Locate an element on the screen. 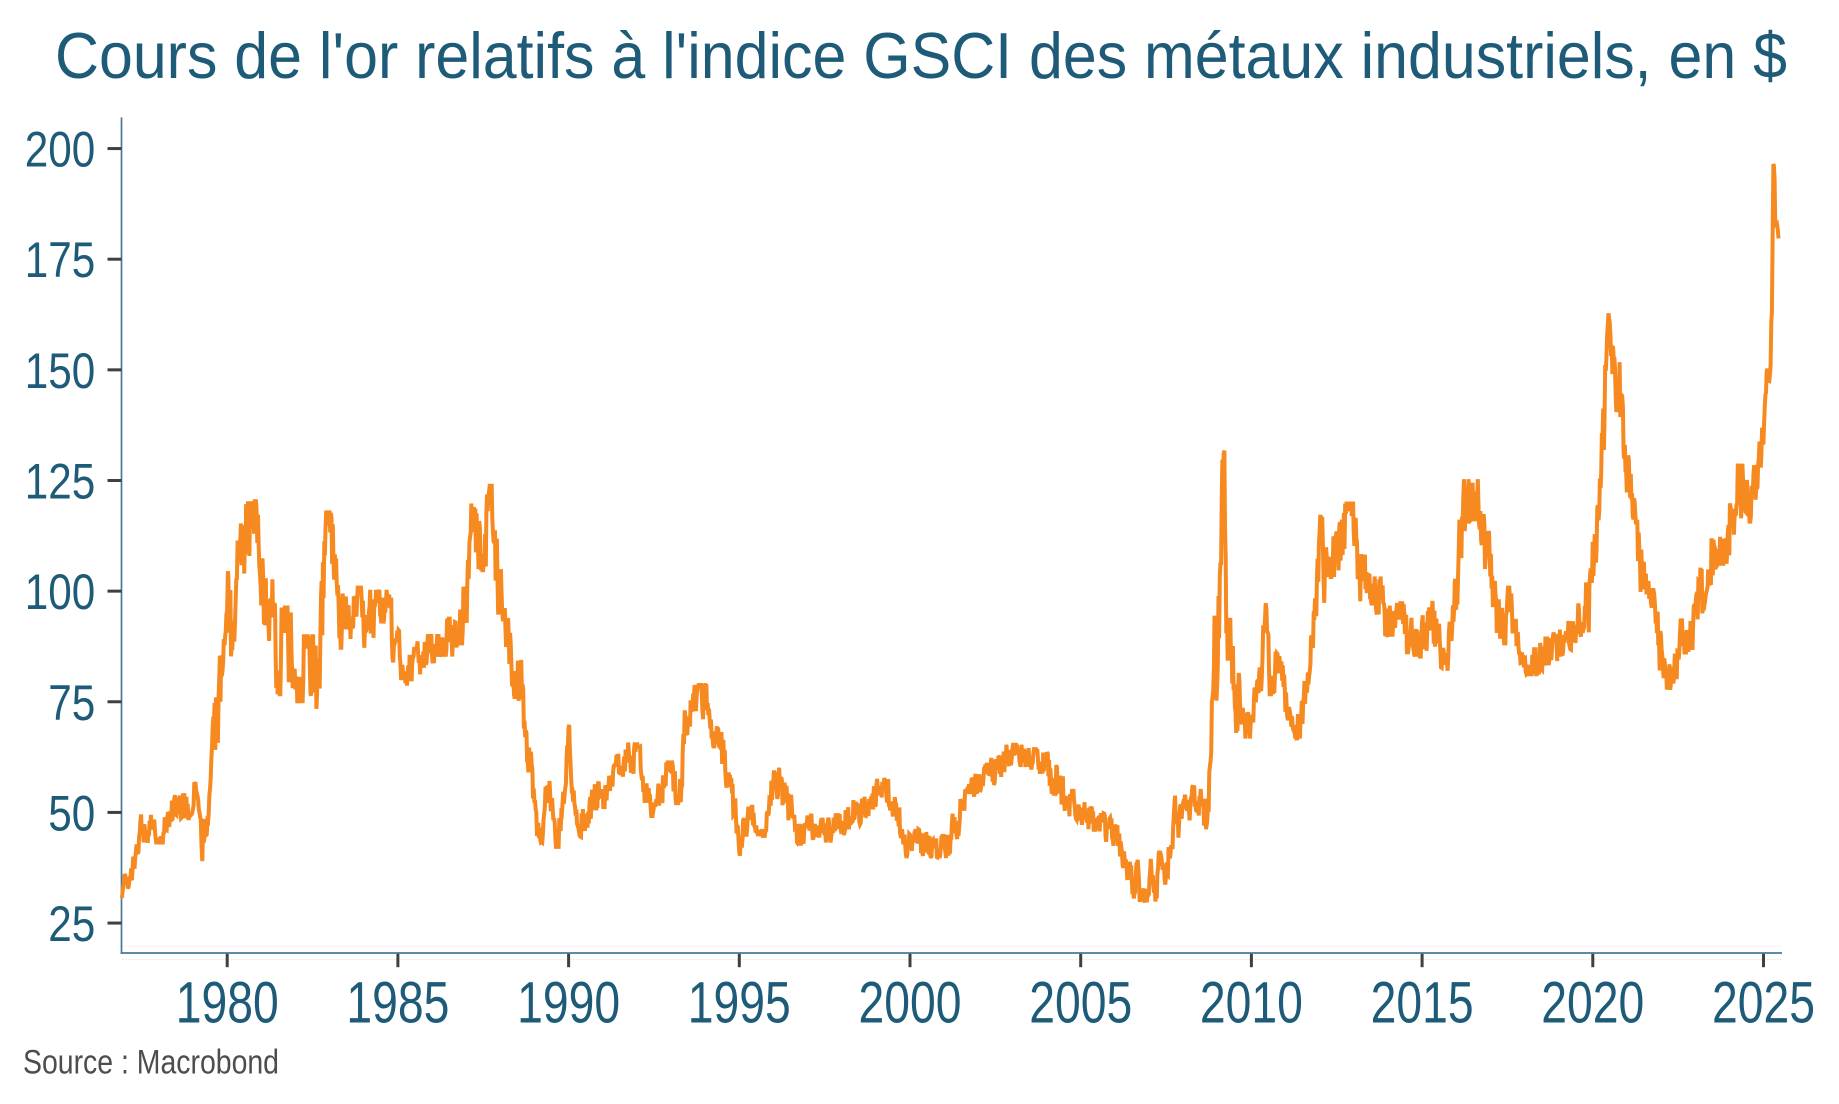 The height and width of the screenshot is (1104, 1839). svg-text: 100 is located at coordinates (60, 591).